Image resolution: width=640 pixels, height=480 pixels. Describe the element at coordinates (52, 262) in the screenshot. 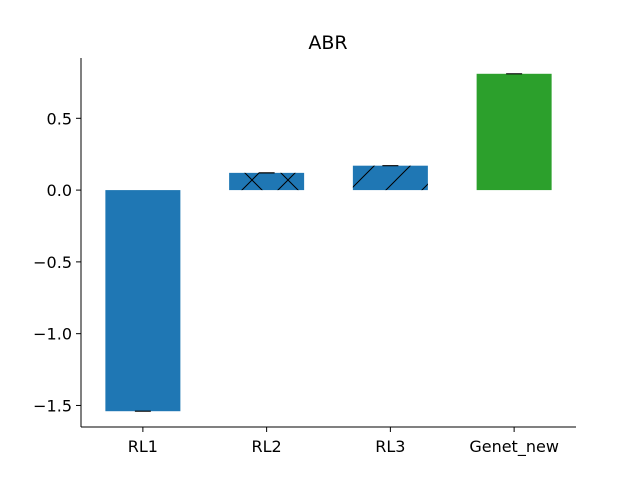

I see `y-tick-label: −0.5` at that location.